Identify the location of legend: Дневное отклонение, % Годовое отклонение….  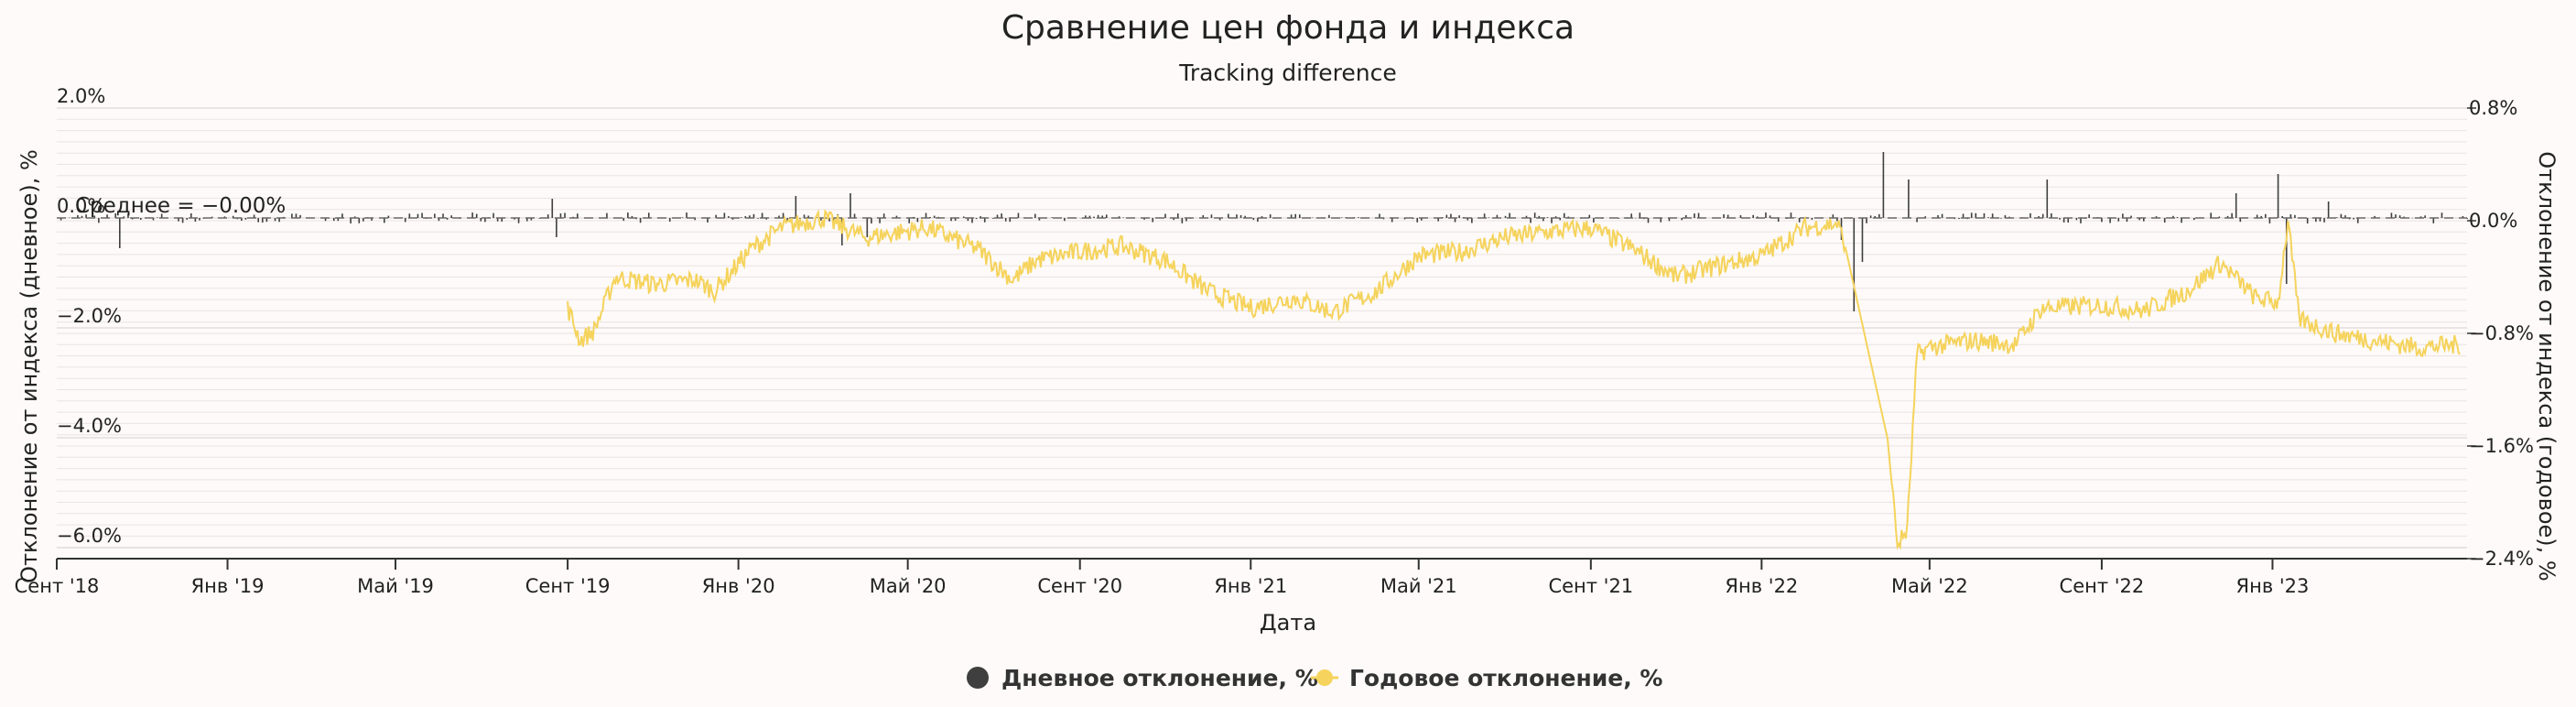
(1315, 678).